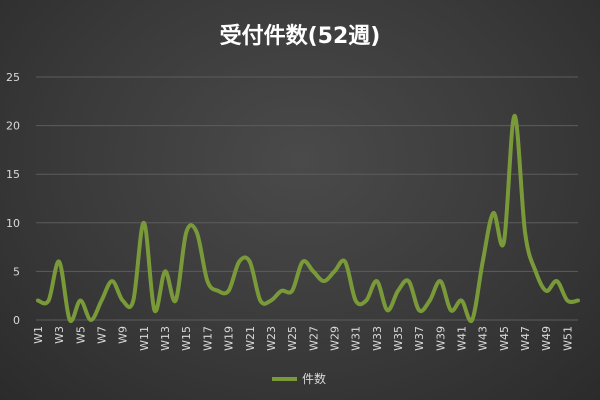  Describe the element at coordinates (377, 338) in the screenshot. I see `x-tick-label: W33` at that location.